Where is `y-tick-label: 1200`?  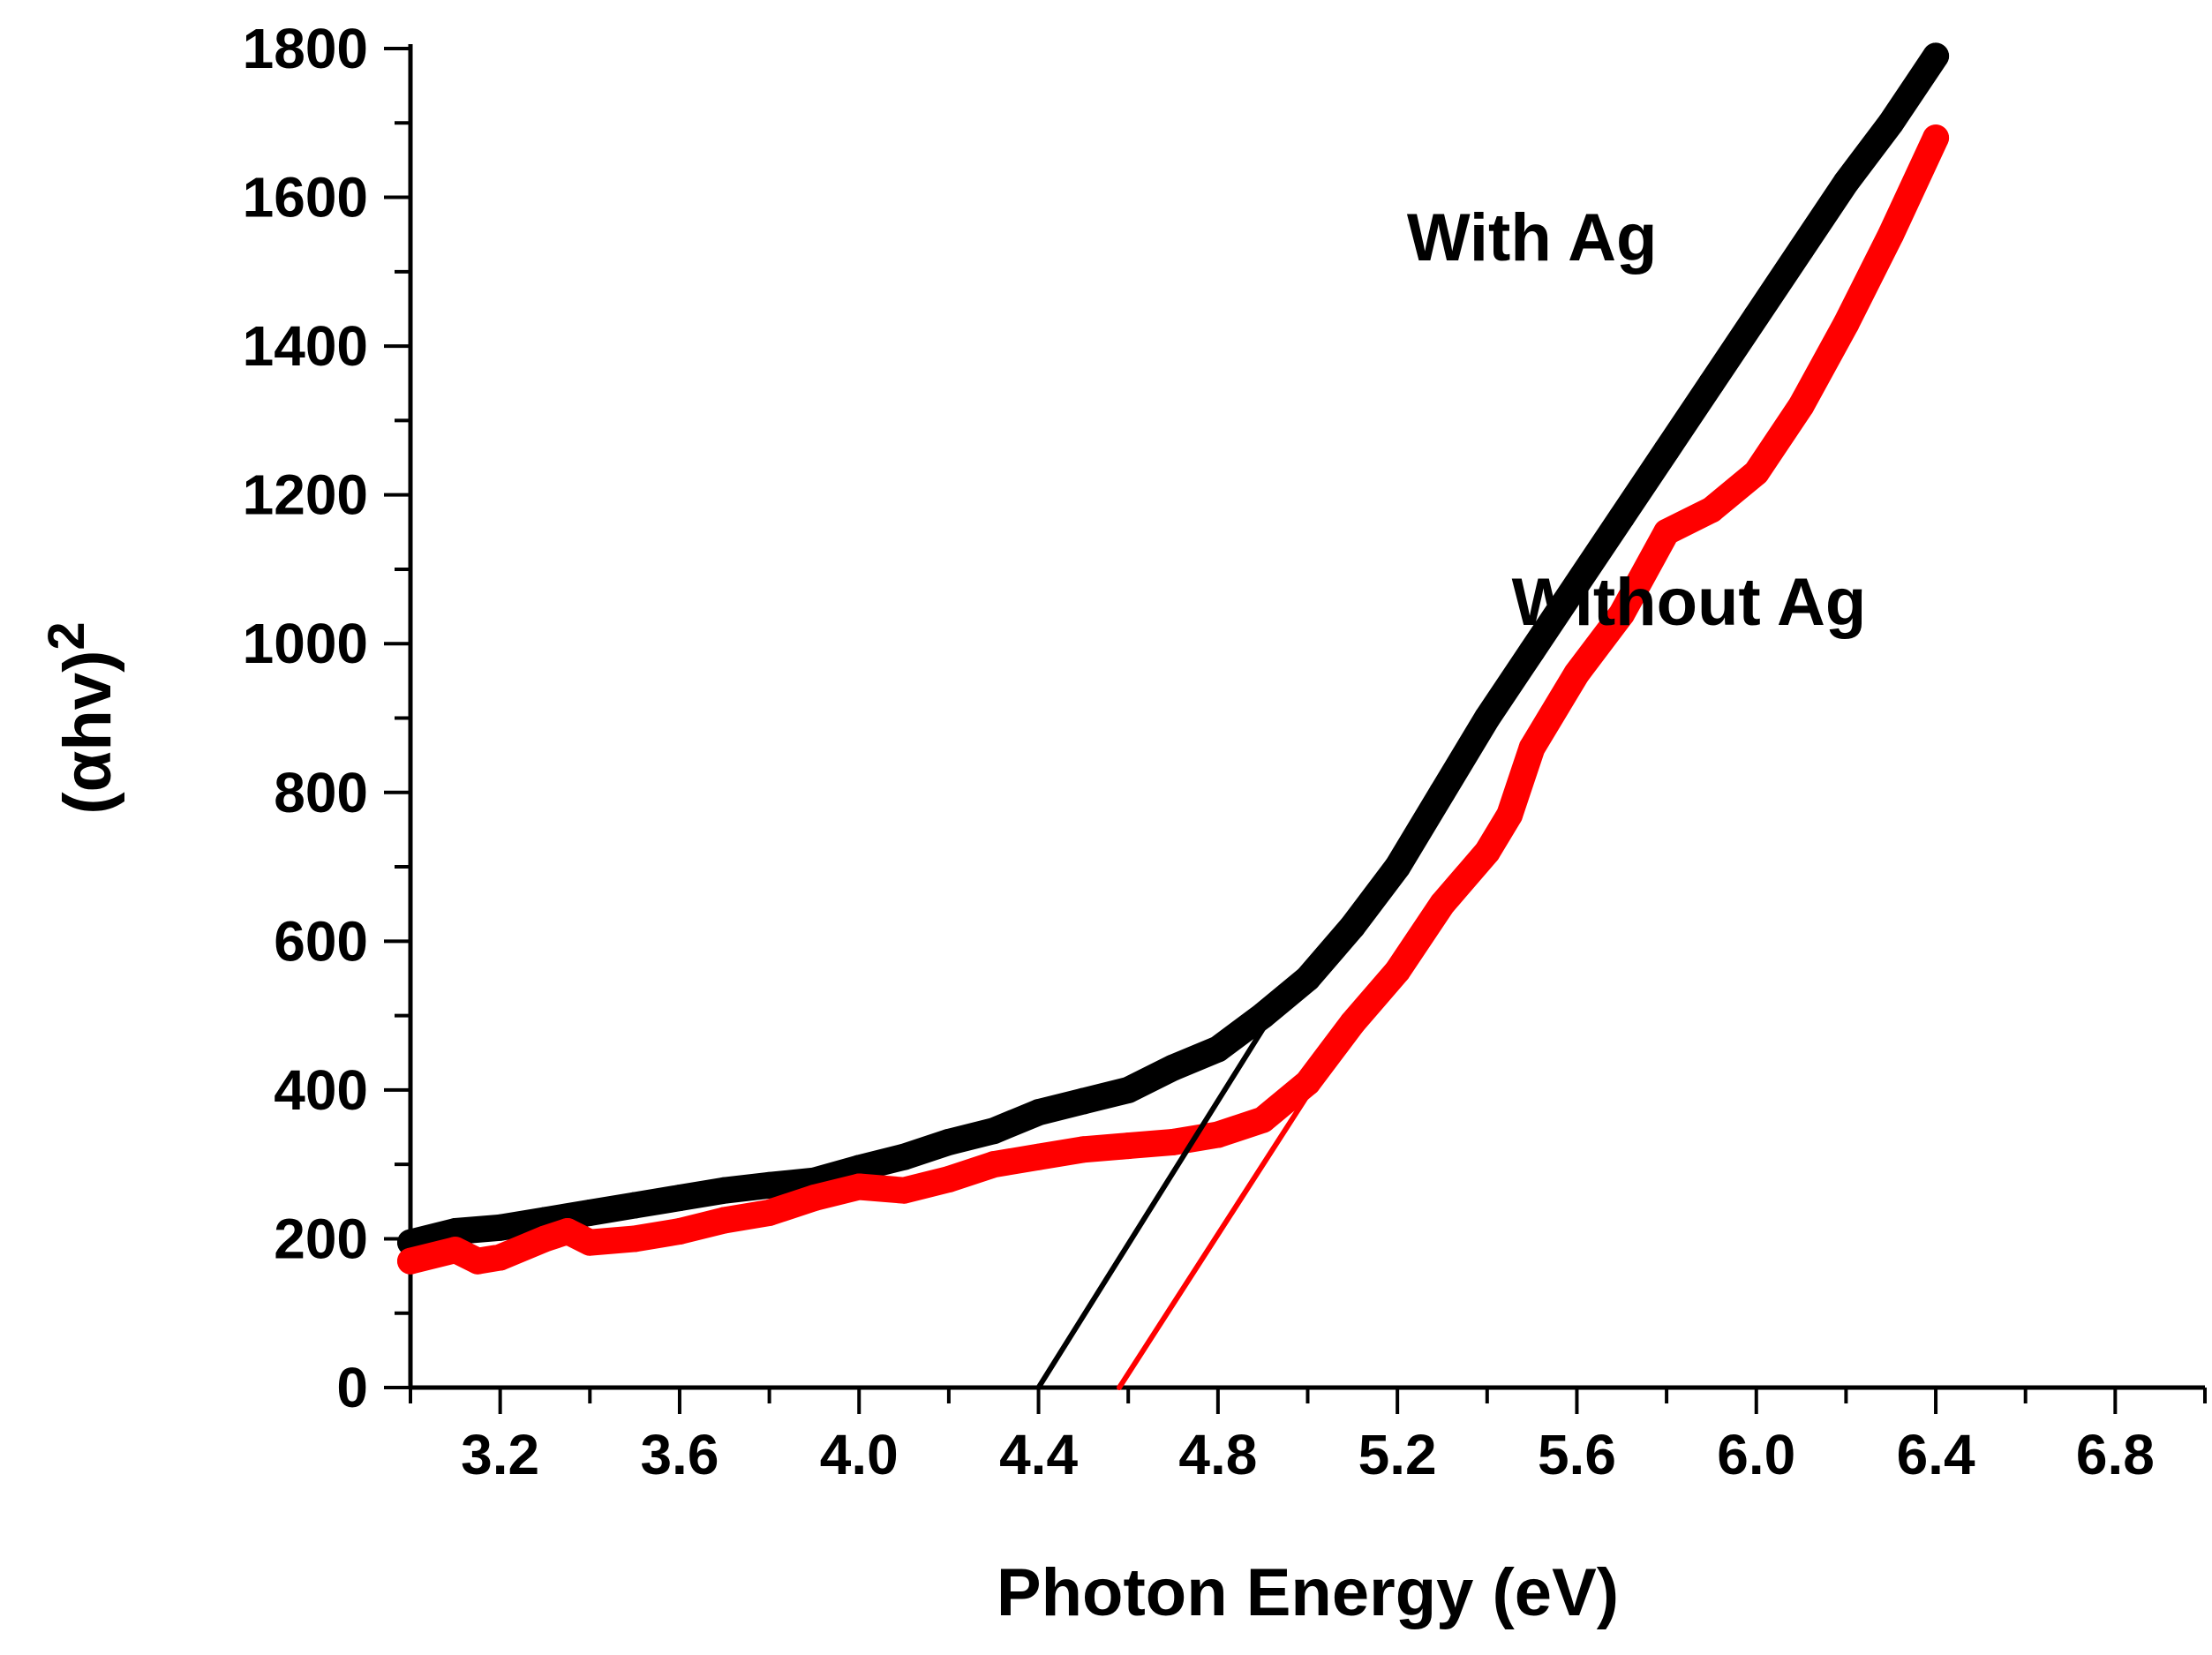 y-tick-label: 1200 is located at coordinates (305, 495).